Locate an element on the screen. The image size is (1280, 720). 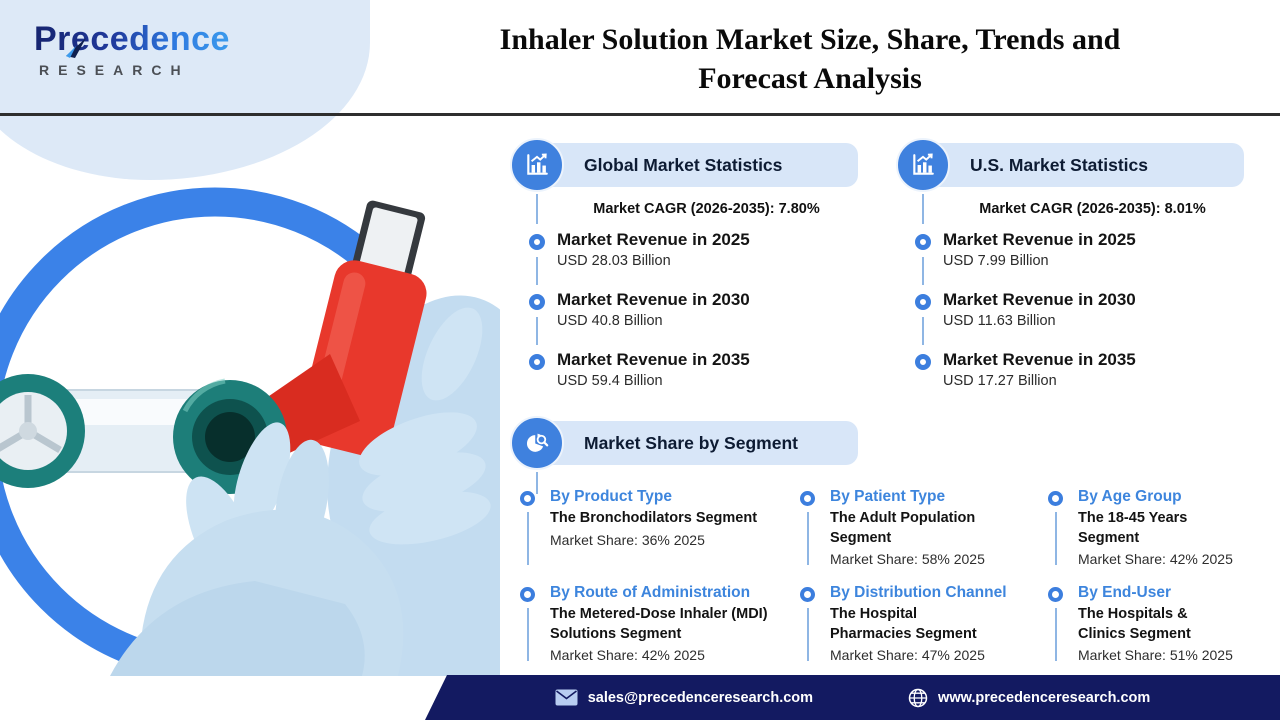
stat-value: USD 40.8 Billion is located at coordinates (610, 321).